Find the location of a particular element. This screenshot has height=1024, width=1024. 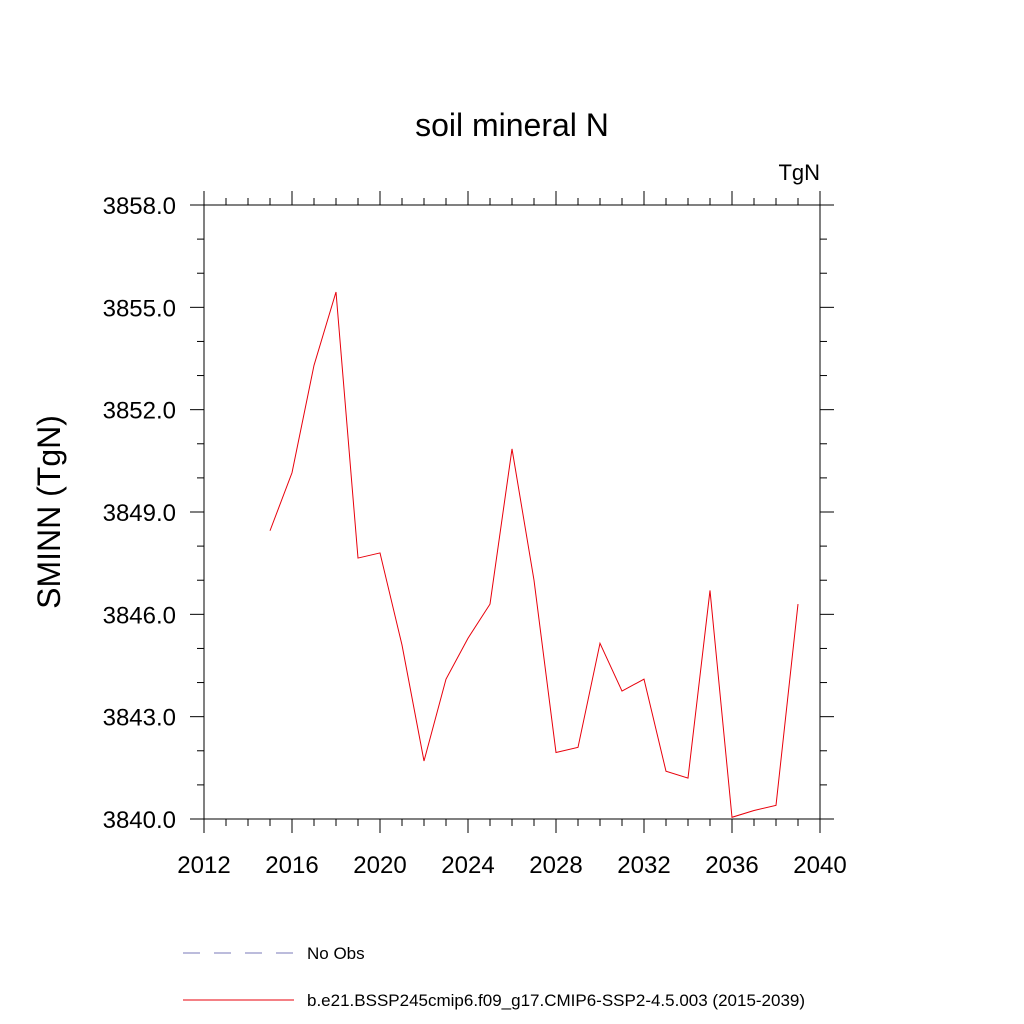

x-tick-label: 2028 is located at coordinates (555, 865).